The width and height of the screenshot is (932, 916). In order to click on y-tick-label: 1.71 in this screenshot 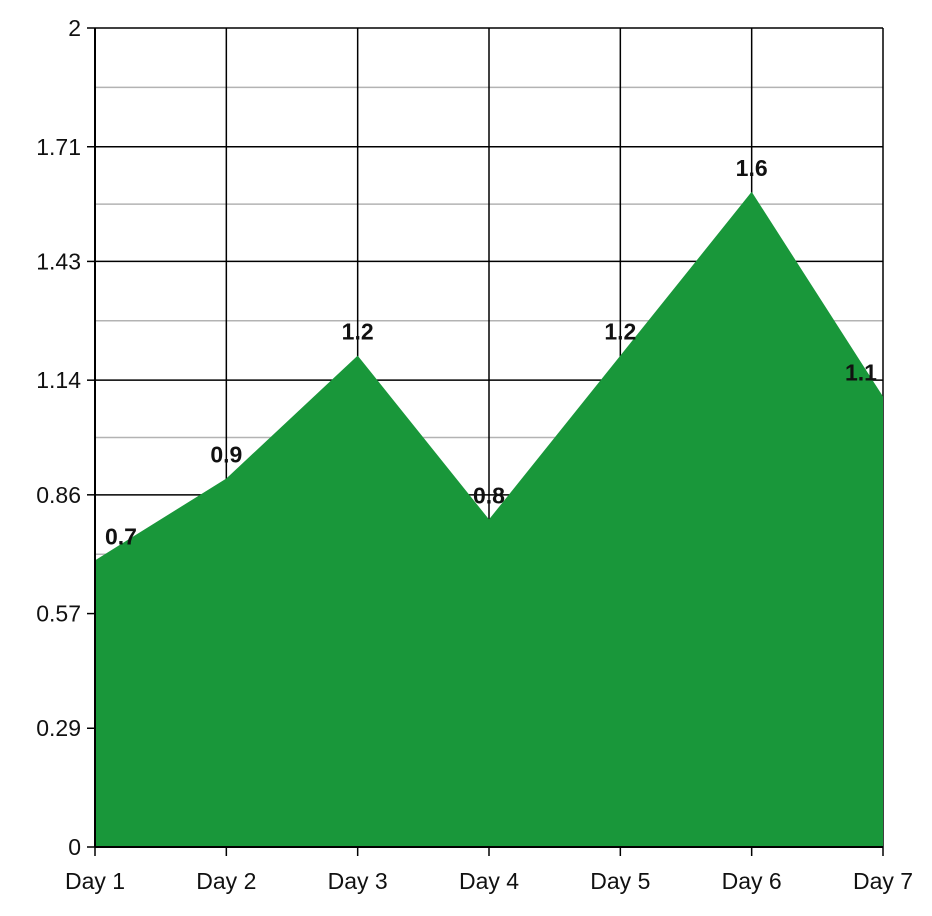, I will do `click(58, 147)`.